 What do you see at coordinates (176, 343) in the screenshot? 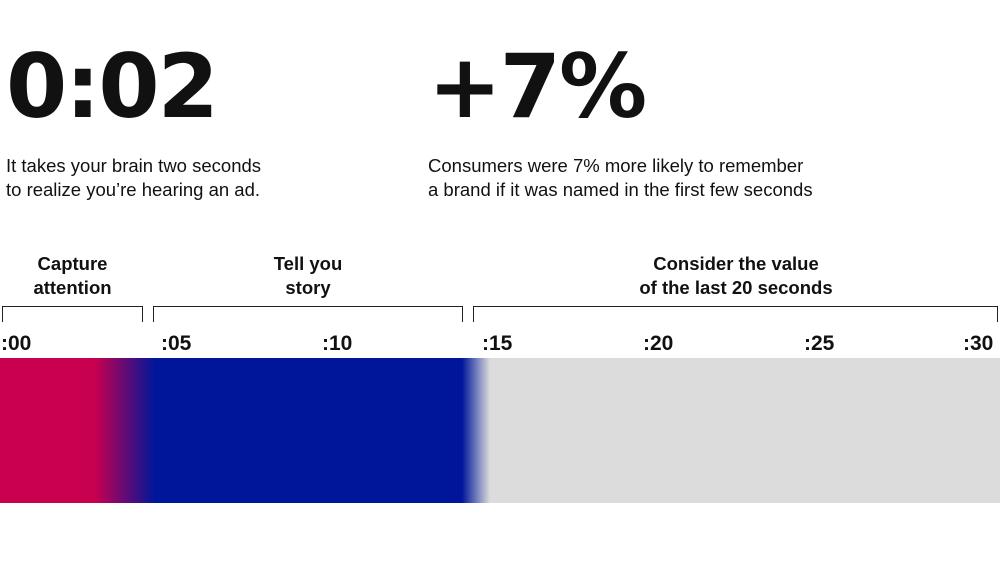
I see `tick-label-05: :05` at bounding box center [176, 343].